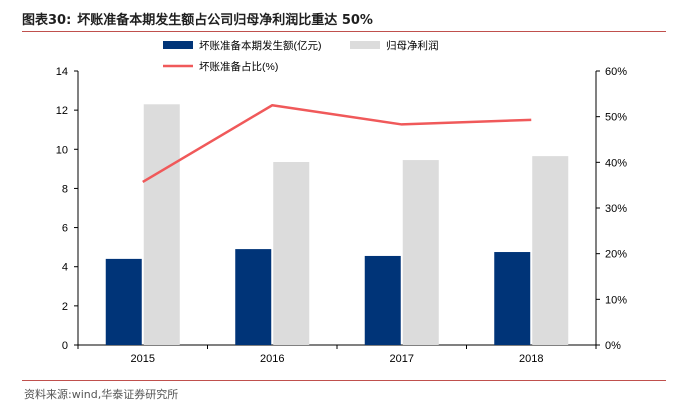 The image size is (678, 406). I want to click on legend-label-net-profit: 归母净利润, so click(412, 45).